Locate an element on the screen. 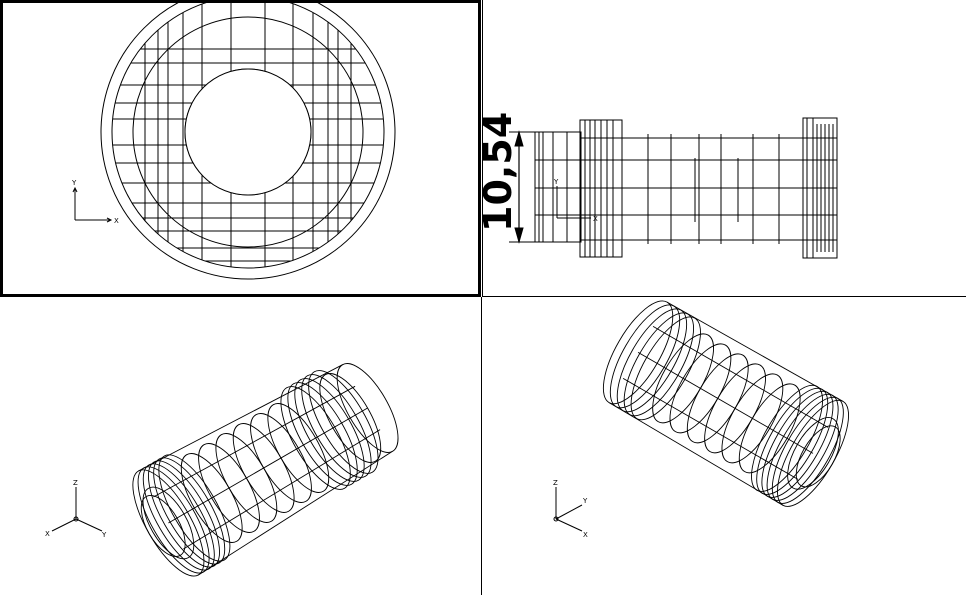 The width and height of the screenshot is (966, 595). flange-top-wireframe is located at coordinates (248, 141).